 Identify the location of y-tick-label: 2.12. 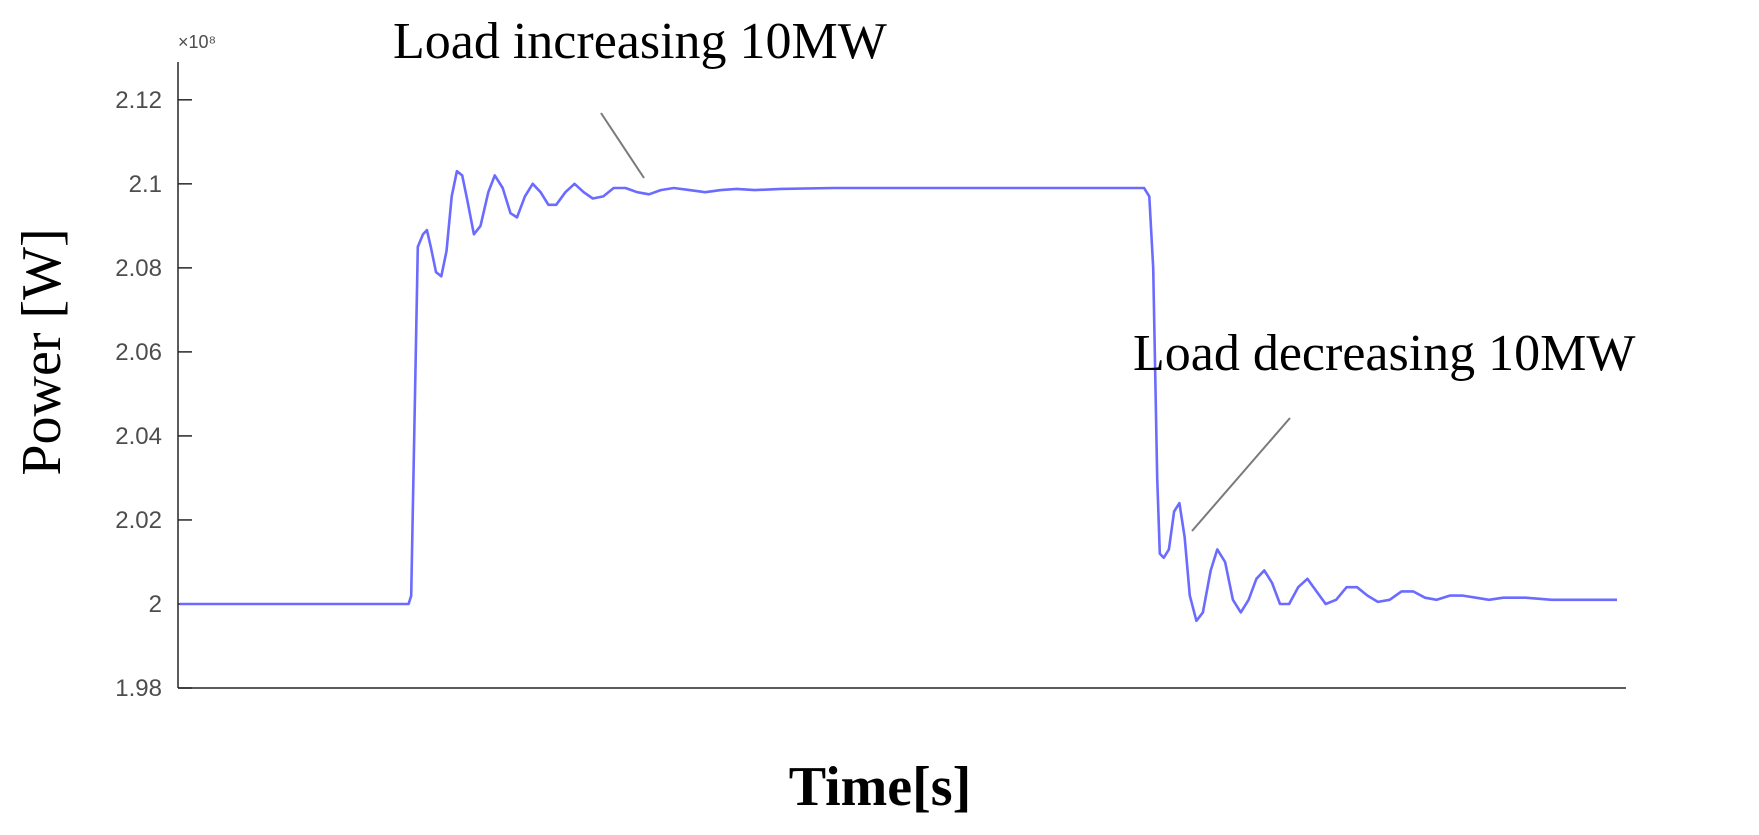
(138, 100).